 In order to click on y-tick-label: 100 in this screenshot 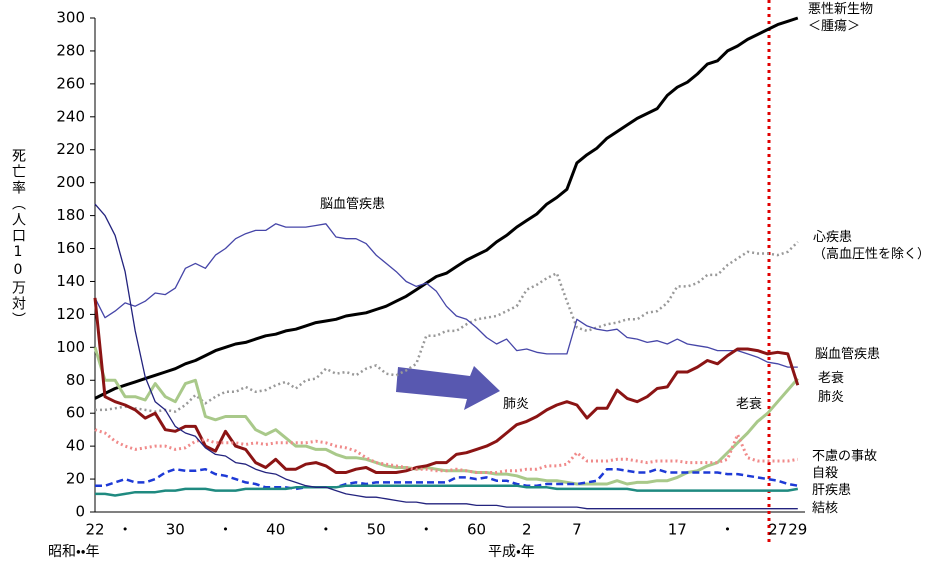, I will do `click(70, 347)`.